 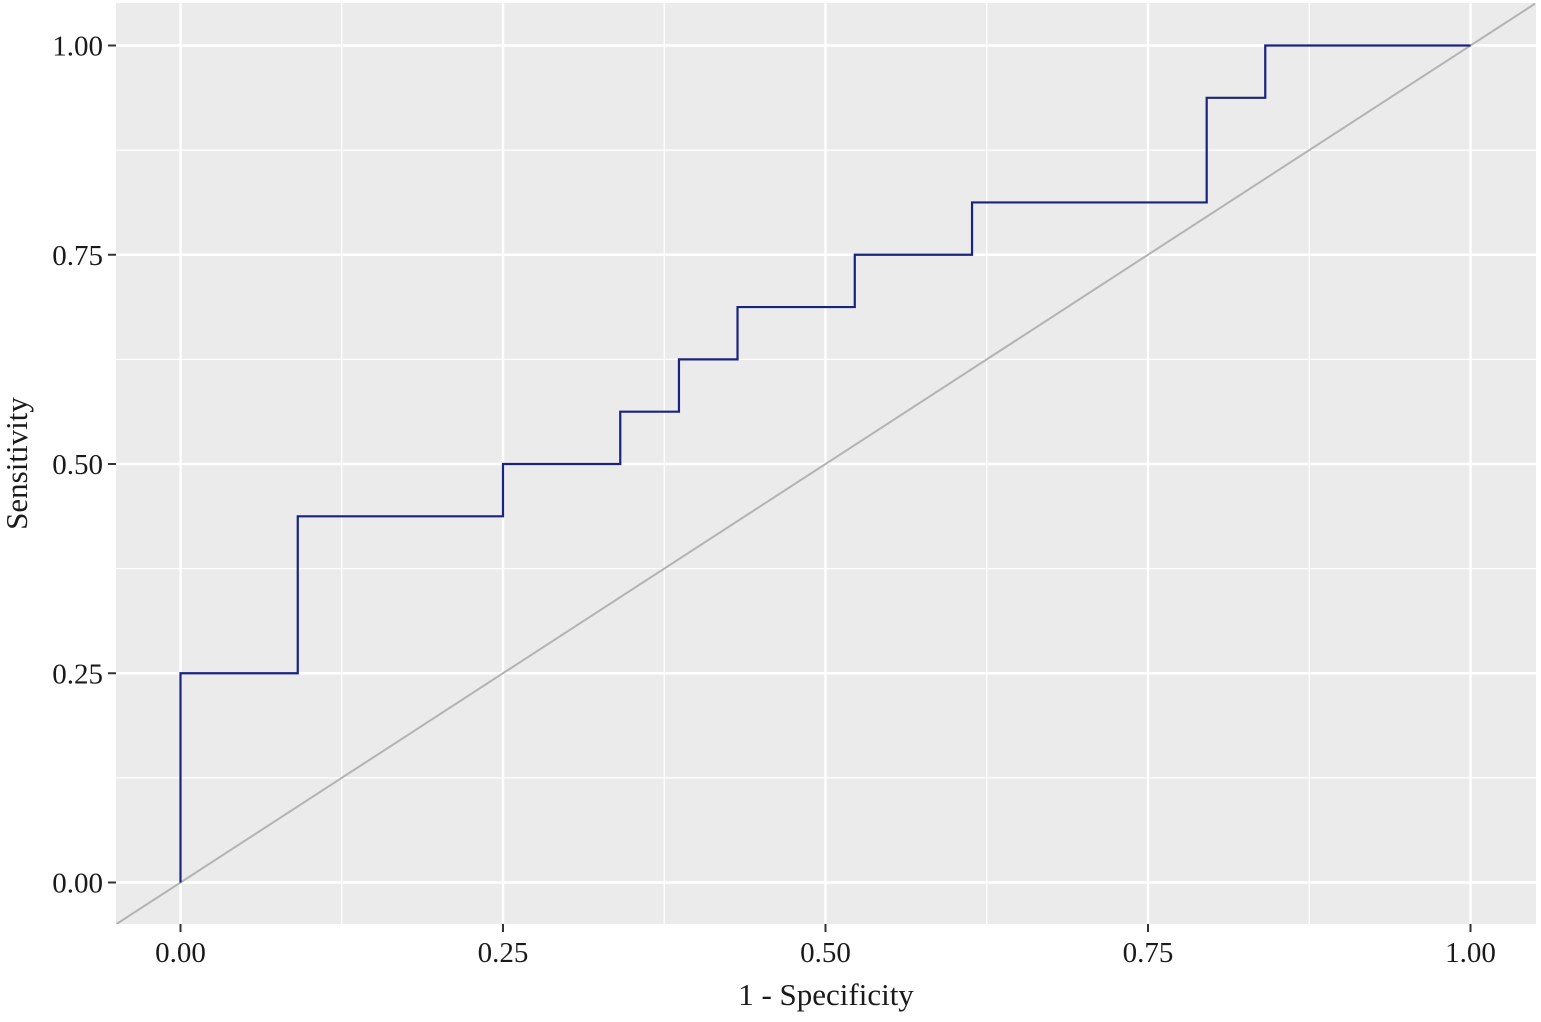 What do you see at coordinates (77, 47) in the screenshot?
I see `y-tick-label: 1.00` at bounding box center [77, 47].